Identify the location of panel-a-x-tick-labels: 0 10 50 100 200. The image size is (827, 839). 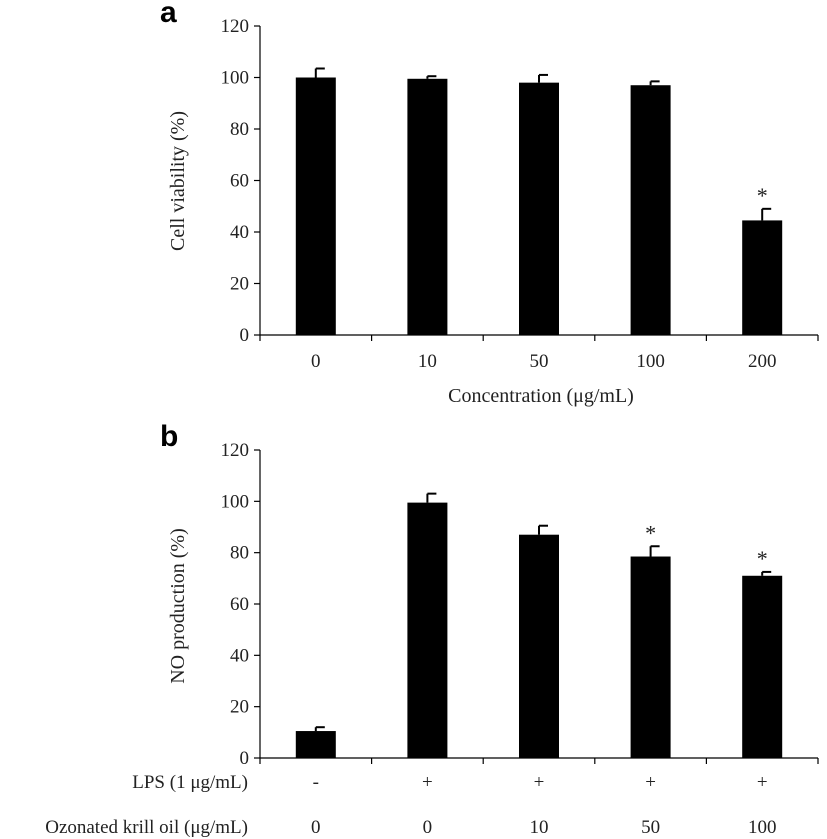
(543, 361).